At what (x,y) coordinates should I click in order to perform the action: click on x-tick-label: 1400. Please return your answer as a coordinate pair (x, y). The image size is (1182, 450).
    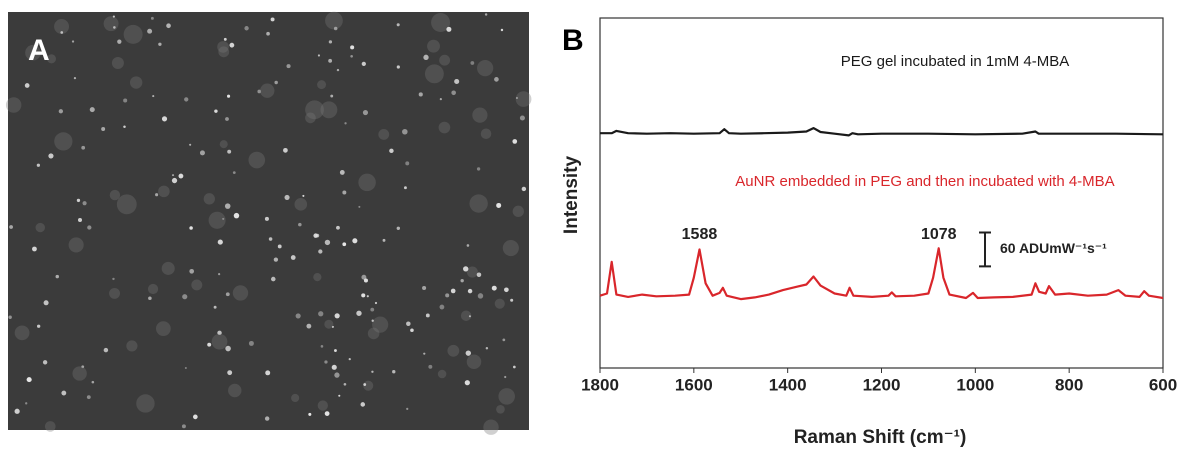
    Looking at the image, I should click on (788, 384).